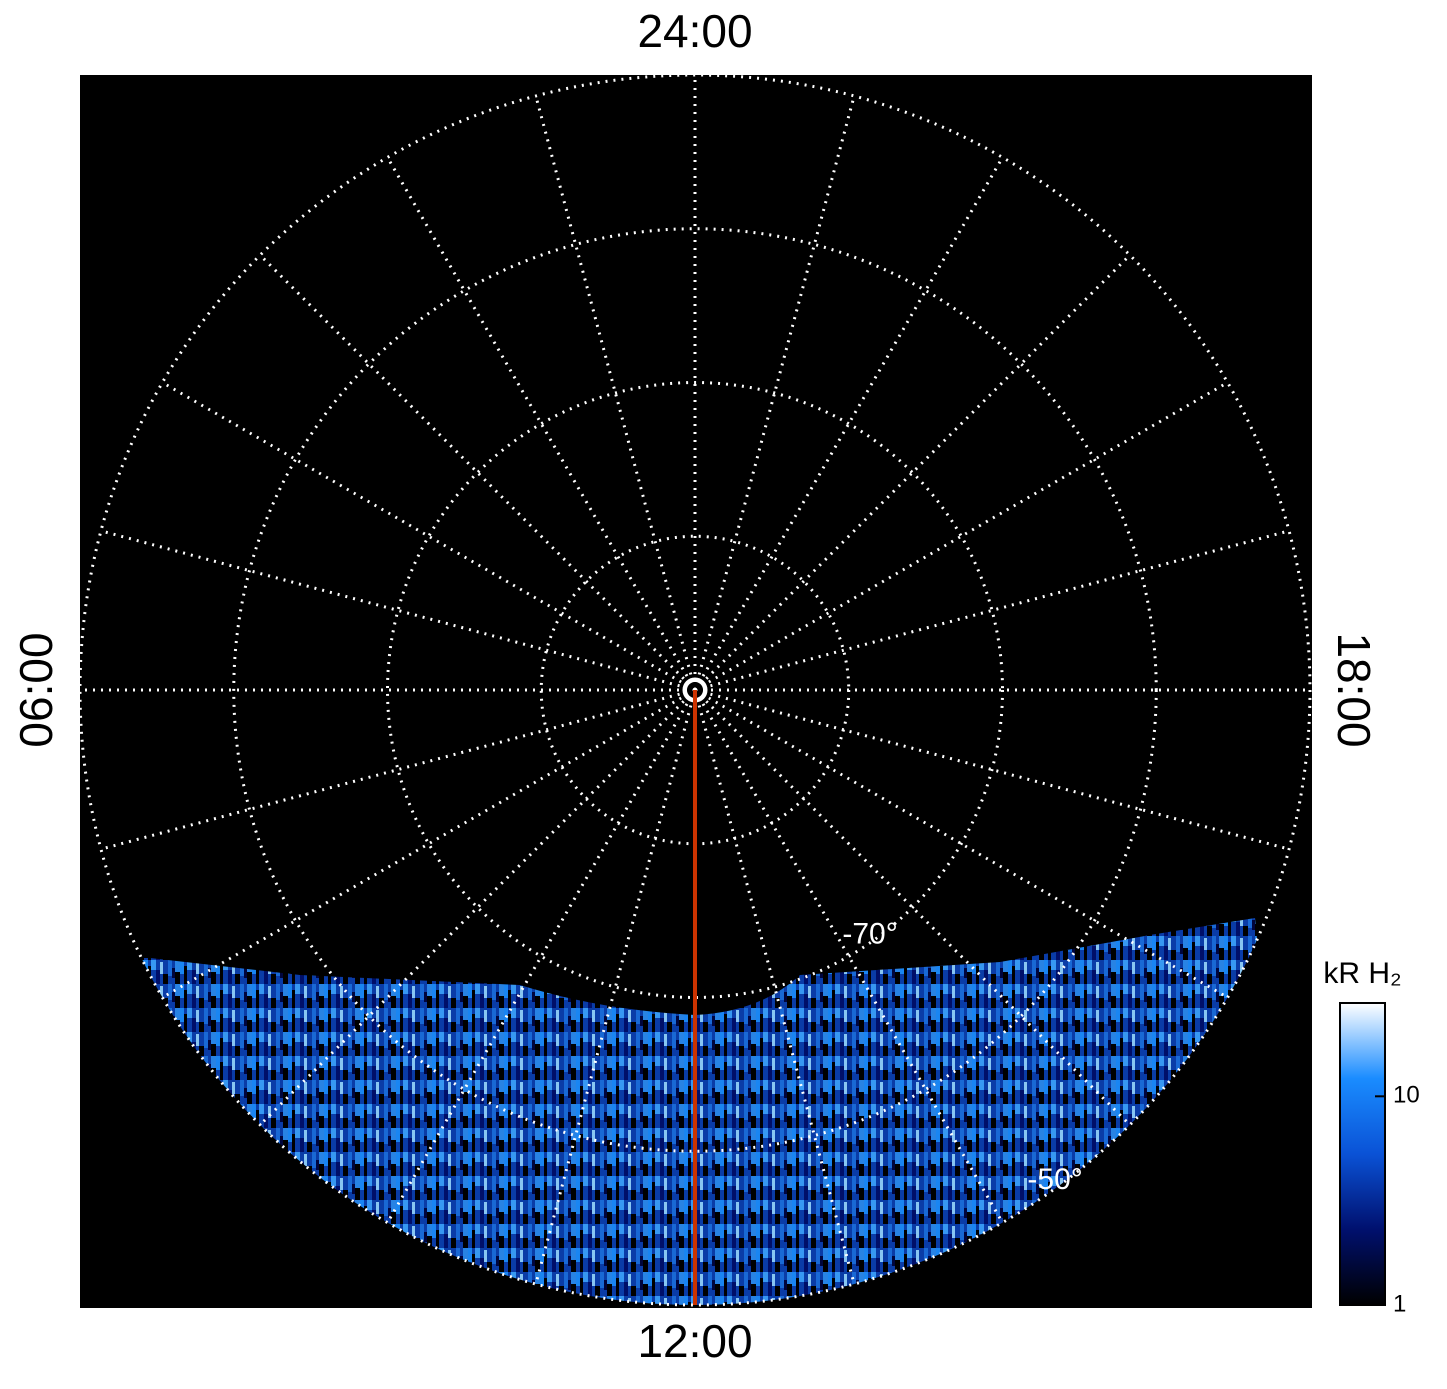 The width and height of the screenshot is (1447, 1389). I want to click on colorbar, so click(1362, 1154).